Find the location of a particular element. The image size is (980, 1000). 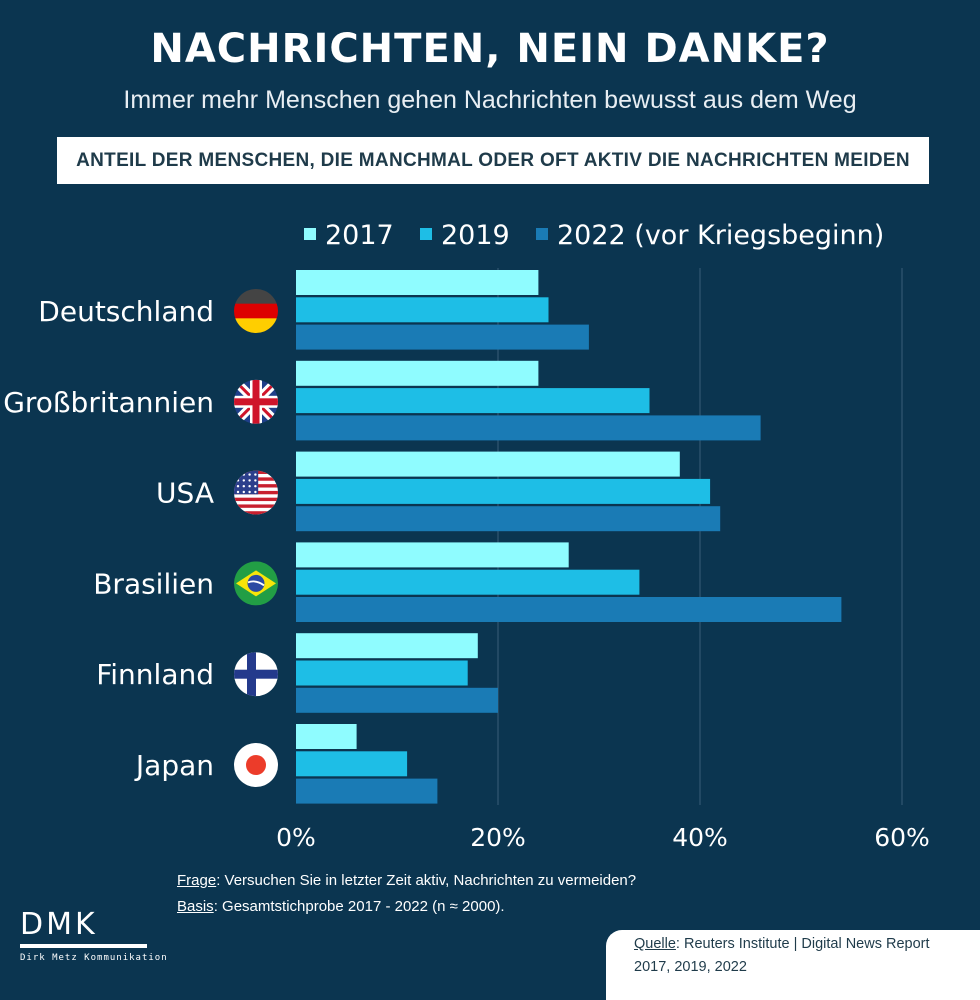

legend-label: 2017 is located at coordinates (359, 235).